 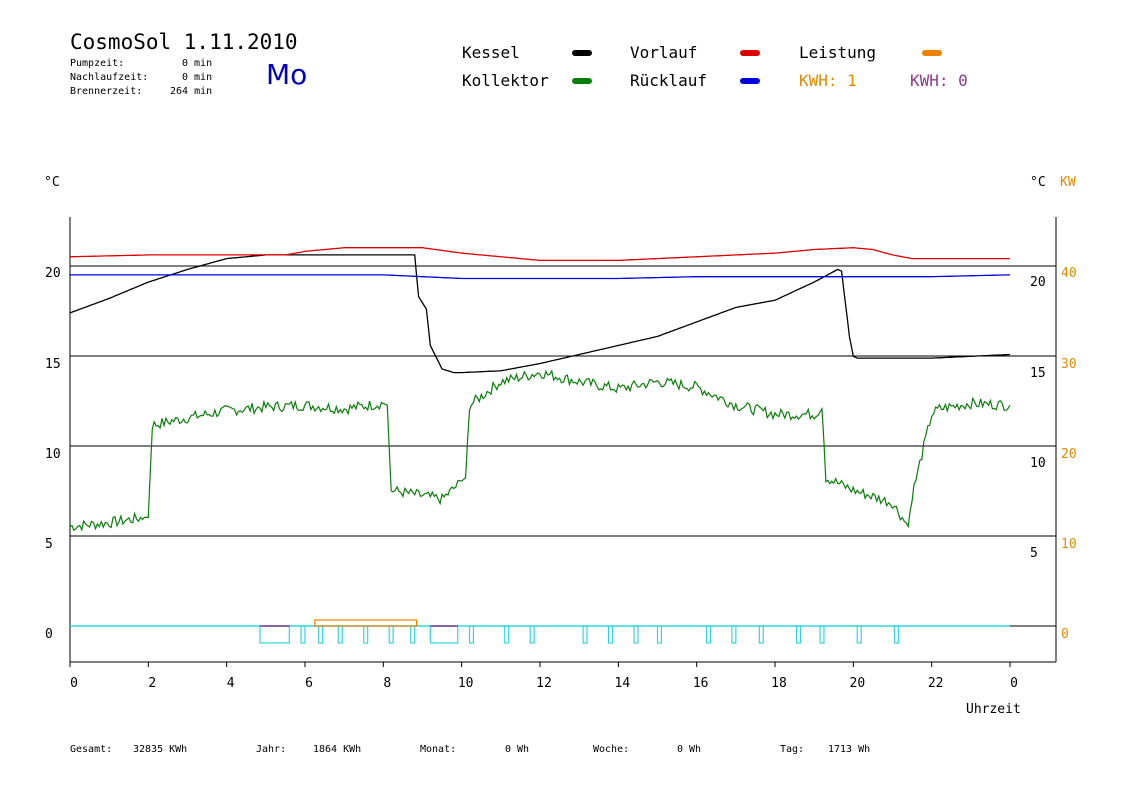 What do you see at coordinates (750, 53) in the screenshot?
I see `legend-vorlauf-swatch` at bounding box center [750, 53].